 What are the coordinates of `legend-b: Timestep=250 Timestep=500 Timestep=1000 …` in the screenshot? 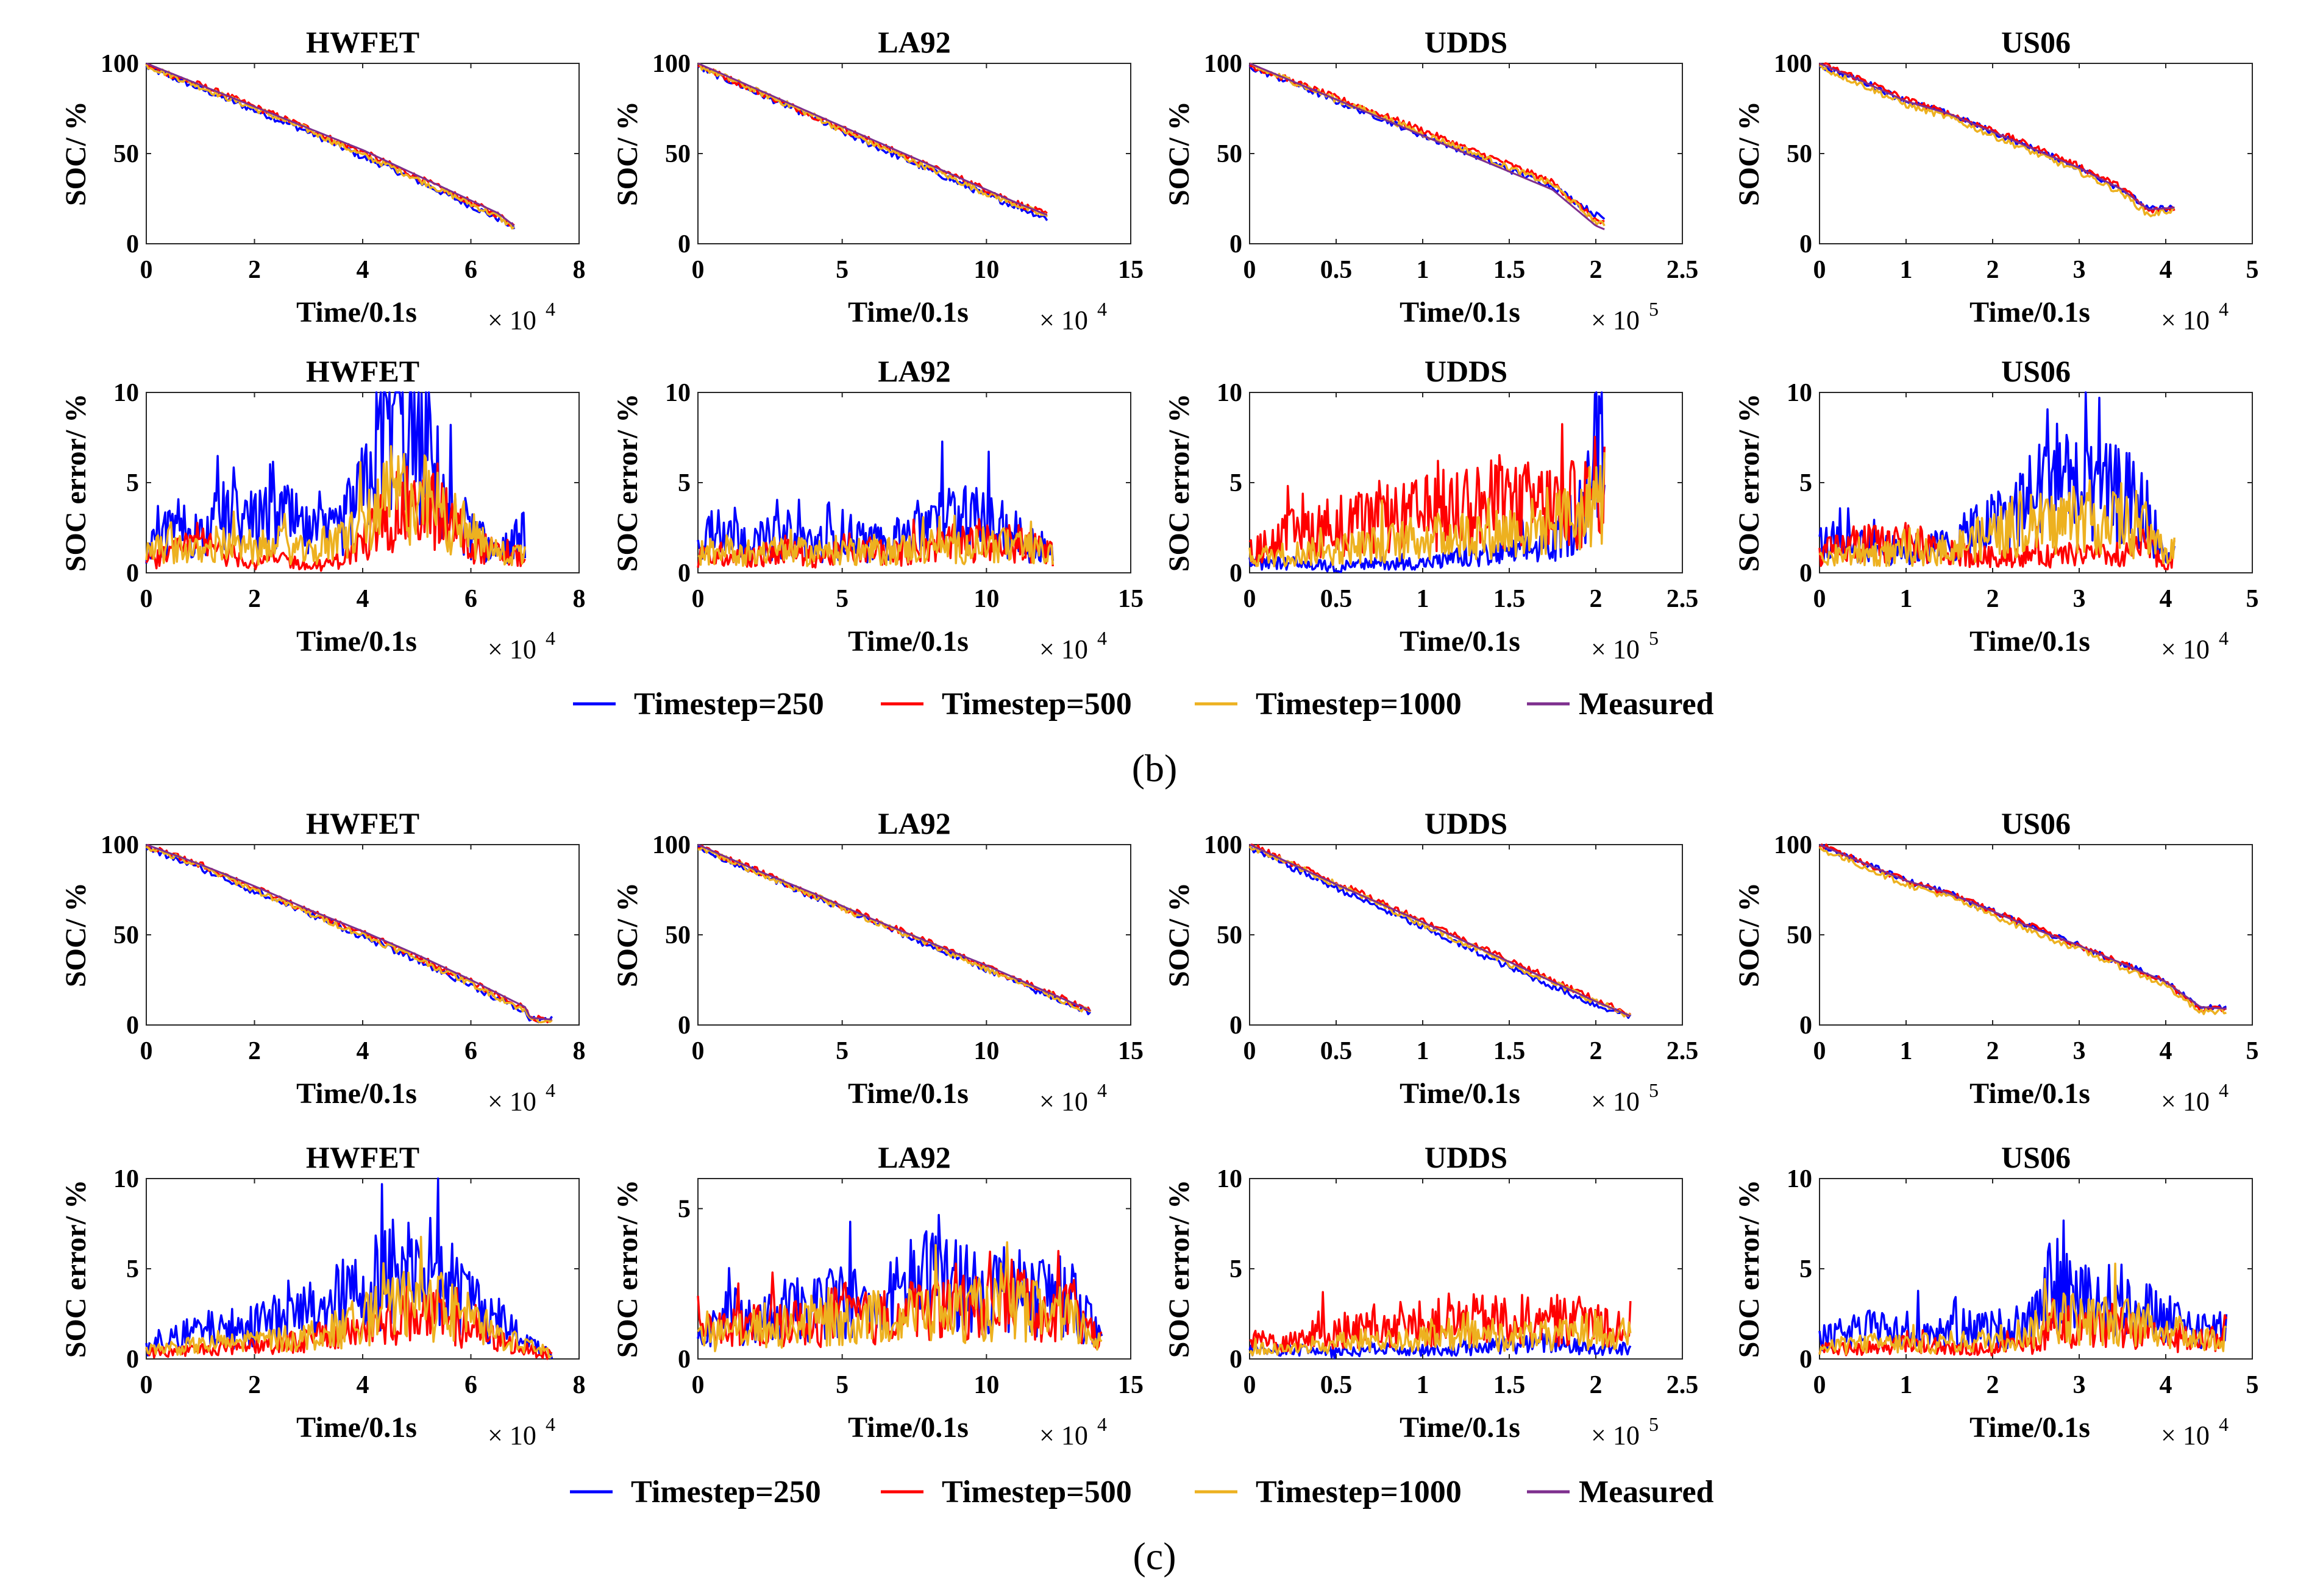 It's located at (1143, 704).